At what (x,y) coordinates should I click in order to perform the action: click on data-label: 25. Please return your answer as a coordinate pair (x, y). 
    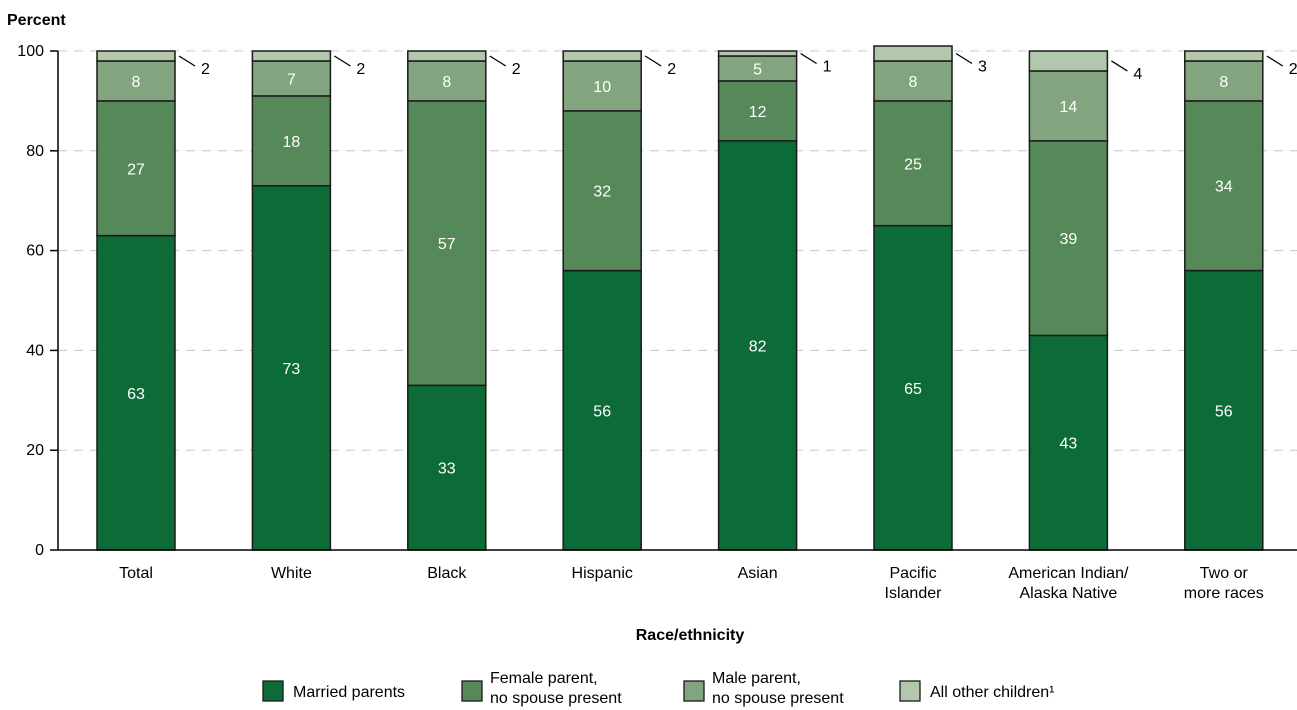
    Looking at the image, I should click on (913, 164).